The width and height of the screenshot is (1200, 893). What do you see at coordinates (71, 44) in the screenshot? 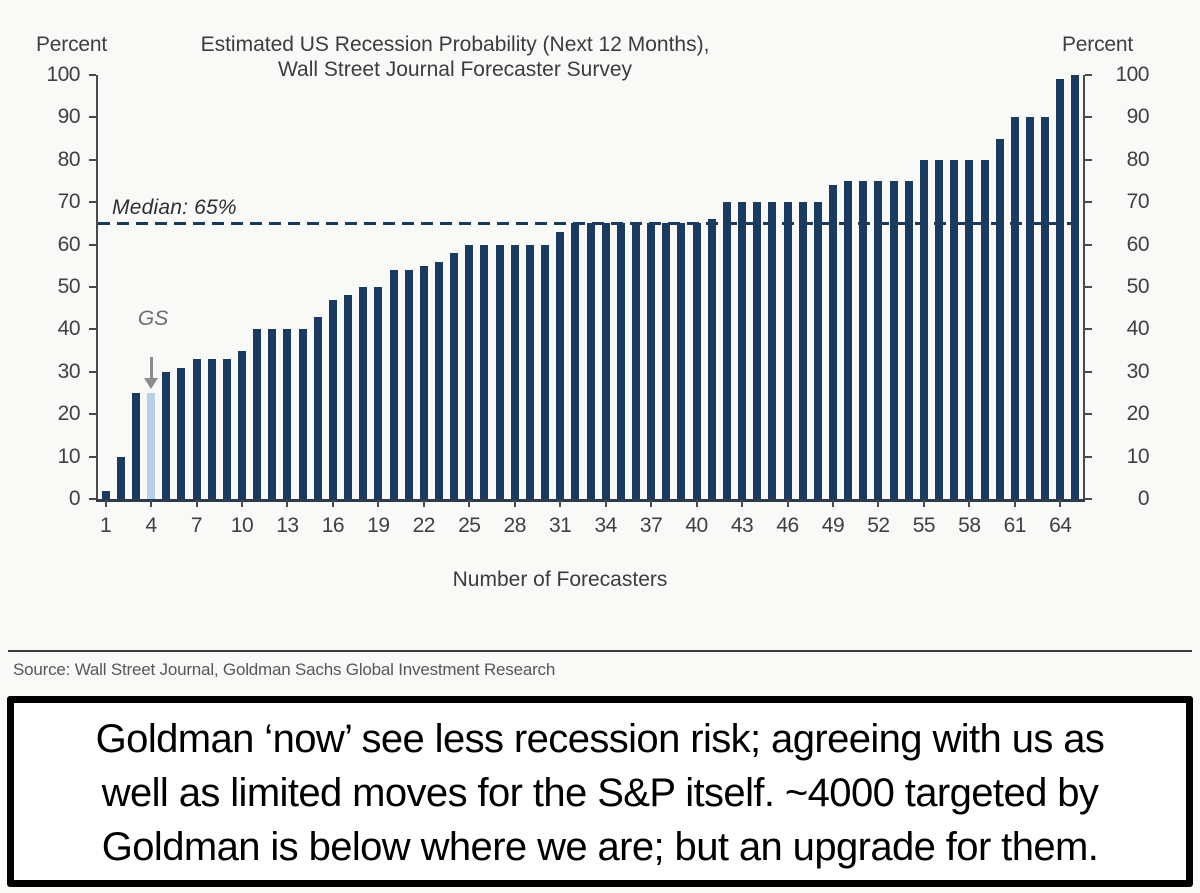
I see `left-axis-unit-label: Percent` at bounding box center [71, 44].